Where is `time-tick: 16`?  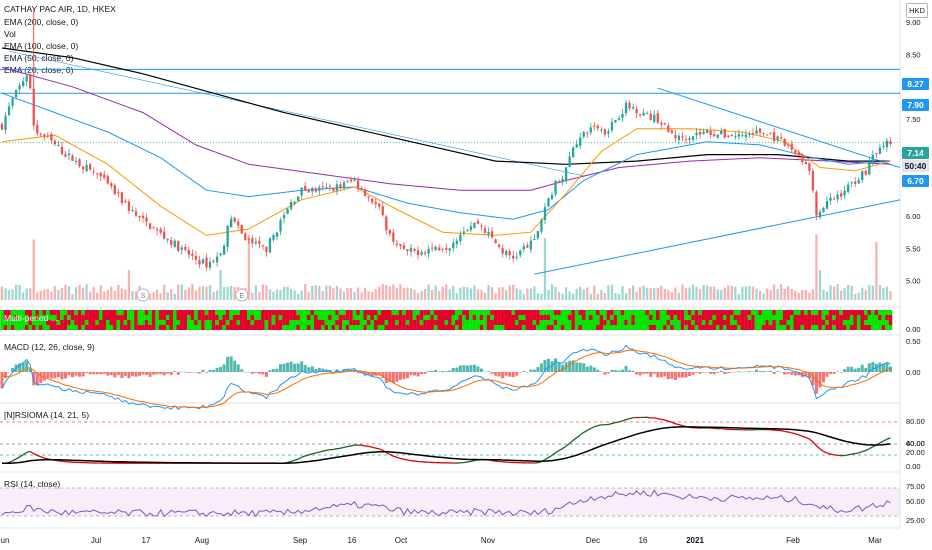 time-tick: 16 is located at coordinates (352, 540).